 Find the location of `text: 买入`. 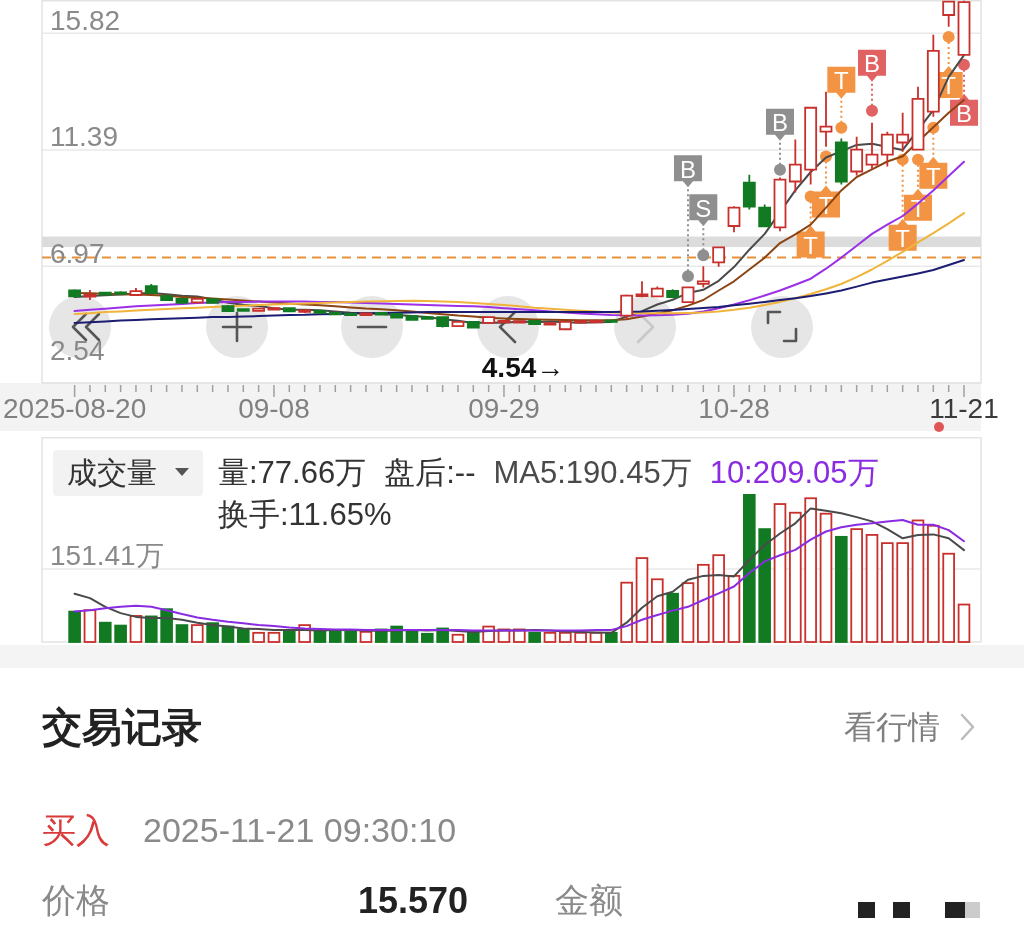

text: 买入 is located at coordinates (76, 830).